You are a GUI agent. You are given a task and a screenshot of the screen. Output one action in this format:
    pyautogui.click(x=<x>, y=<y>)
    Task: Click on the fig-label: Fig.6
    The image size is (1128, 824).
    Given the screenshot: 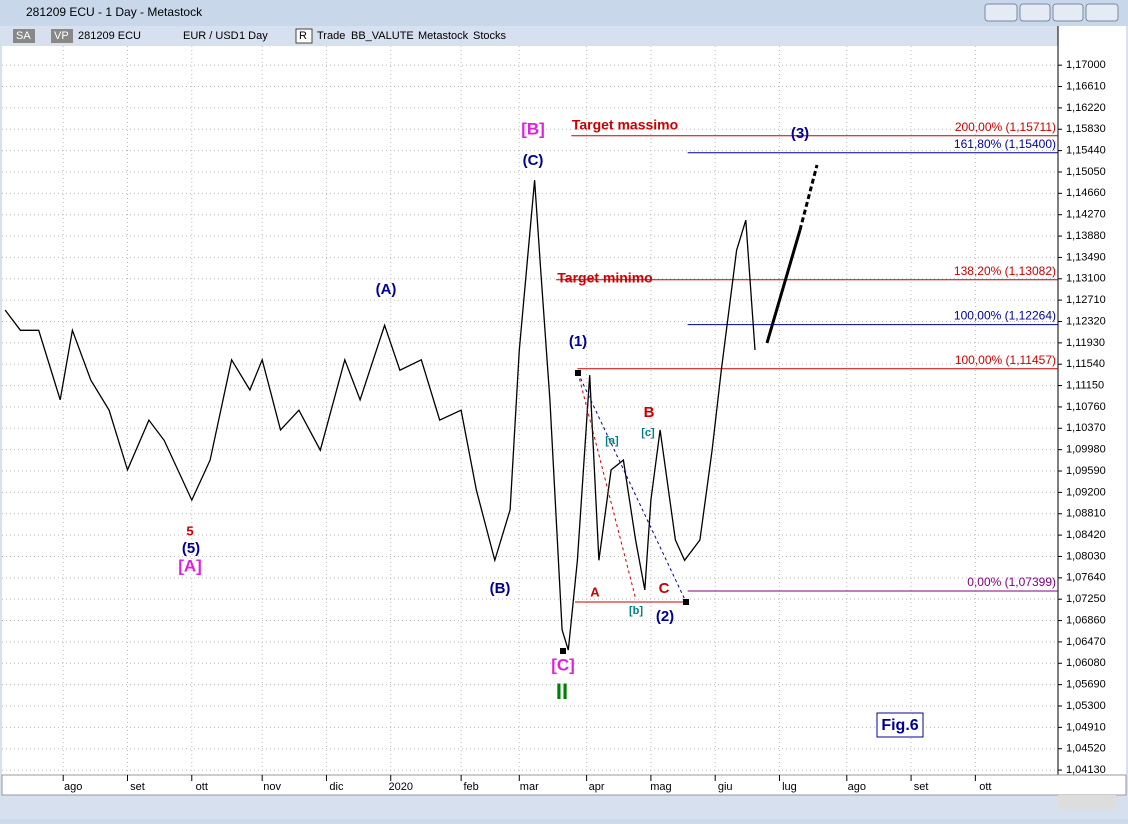 What is the action you would take?
    pyautogui.click(x=899, y=725)
    